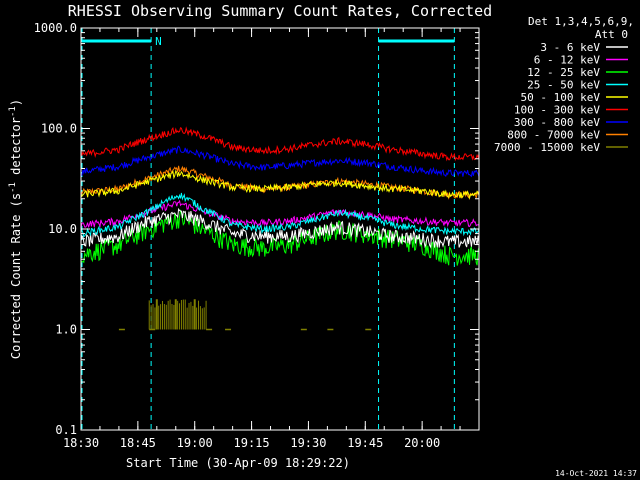 The image size is (640, 480). I want to click on series-50-100-kev, so click(280, 185).